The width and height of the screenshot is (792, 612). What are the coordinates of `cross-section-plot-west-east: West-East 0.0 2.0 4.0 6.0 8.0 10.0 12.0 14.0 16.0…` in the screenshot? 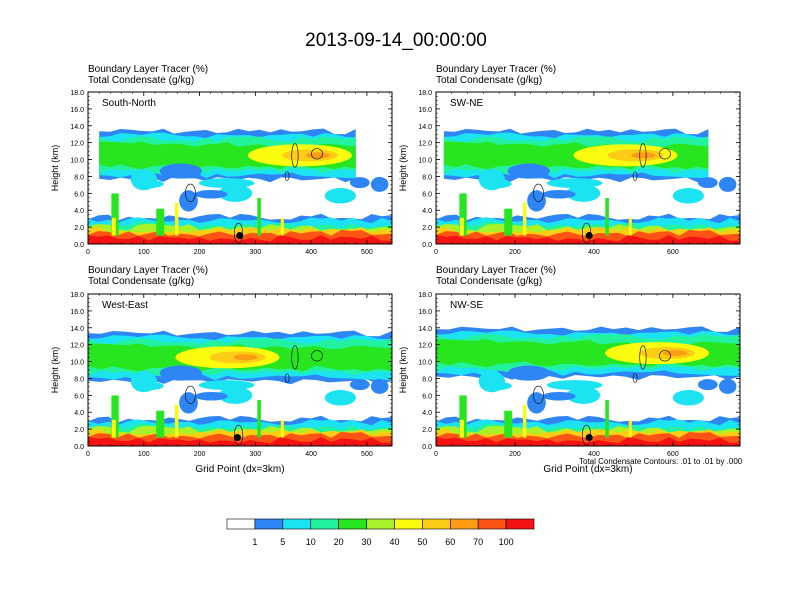 It's located at (221, 383).